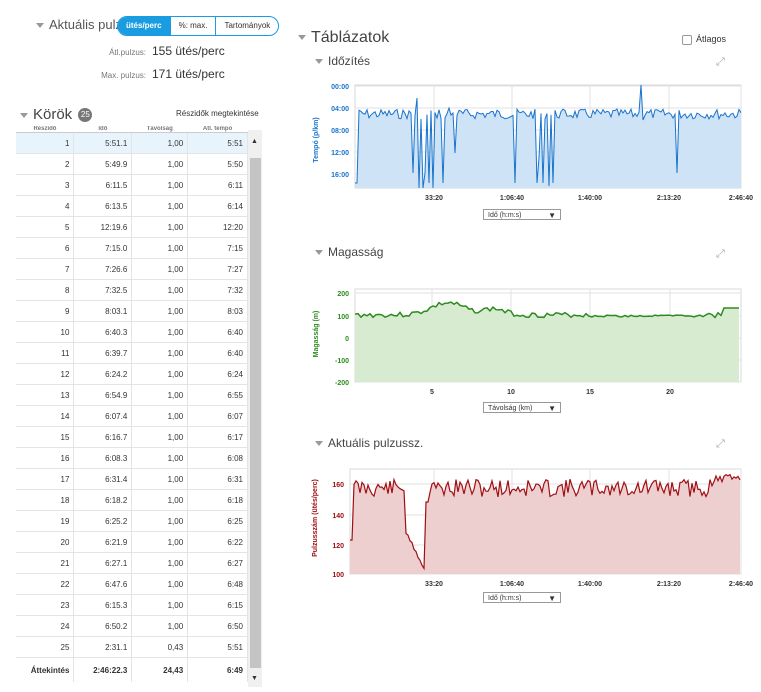 The height and width of the screenshot is (692, 761). Describe the element at coordinates (85, 115) in the screenshot. I see `laps-count-badge: 25` at that location.